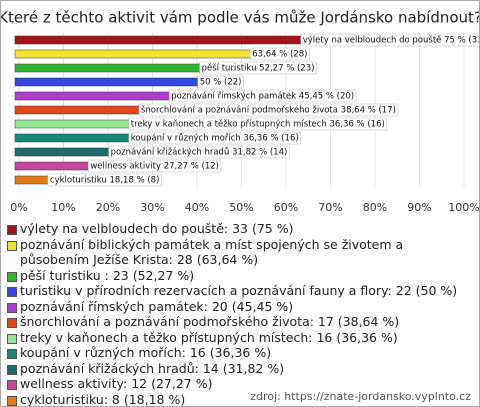  I want to click on bar-label: poznávání římských památek 45,45 % (20), so click(262, 97).